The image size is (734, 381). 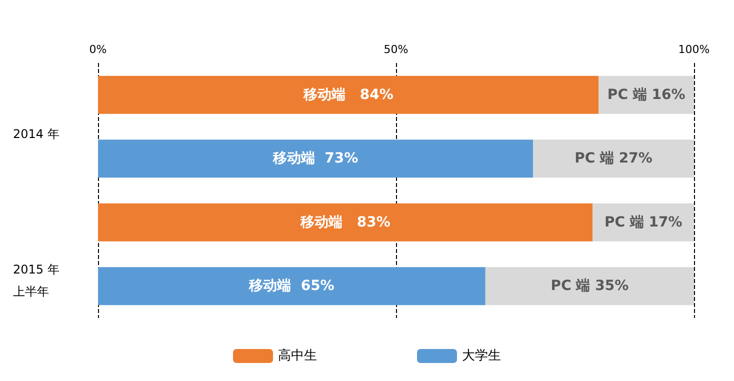 I want to click on data-label: 移动端 84%, so click(x=348, y=94).